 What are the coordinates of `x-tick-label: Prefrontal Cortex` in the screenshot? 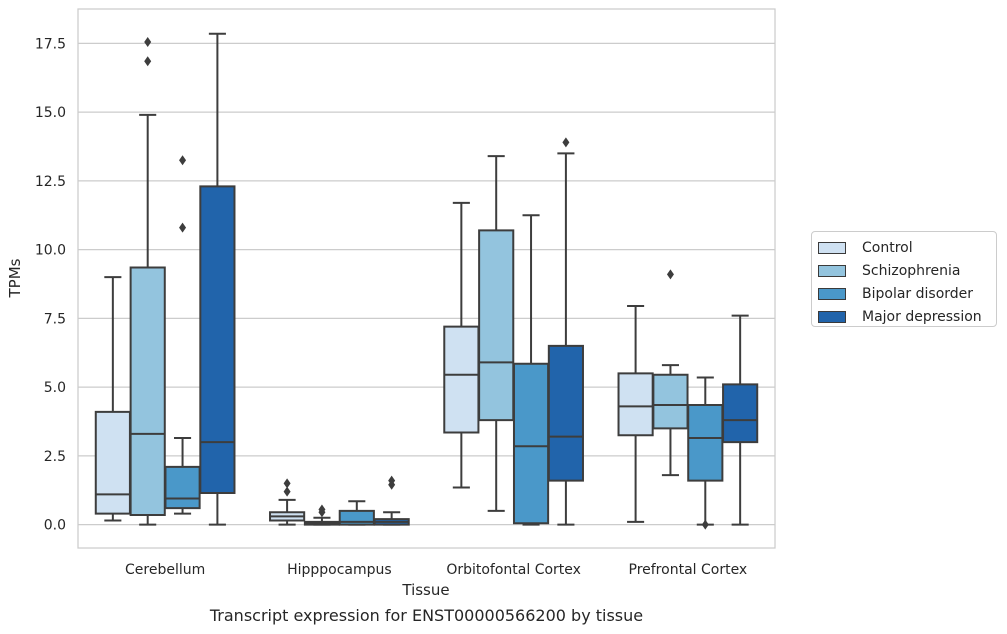 It's located at (688, 570).